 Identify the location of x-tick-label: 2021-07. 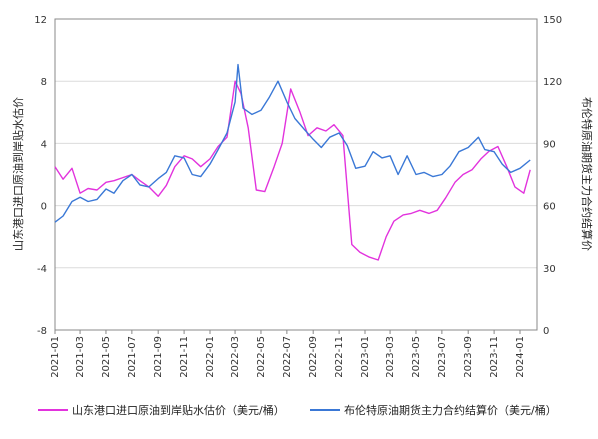
(132, 357).